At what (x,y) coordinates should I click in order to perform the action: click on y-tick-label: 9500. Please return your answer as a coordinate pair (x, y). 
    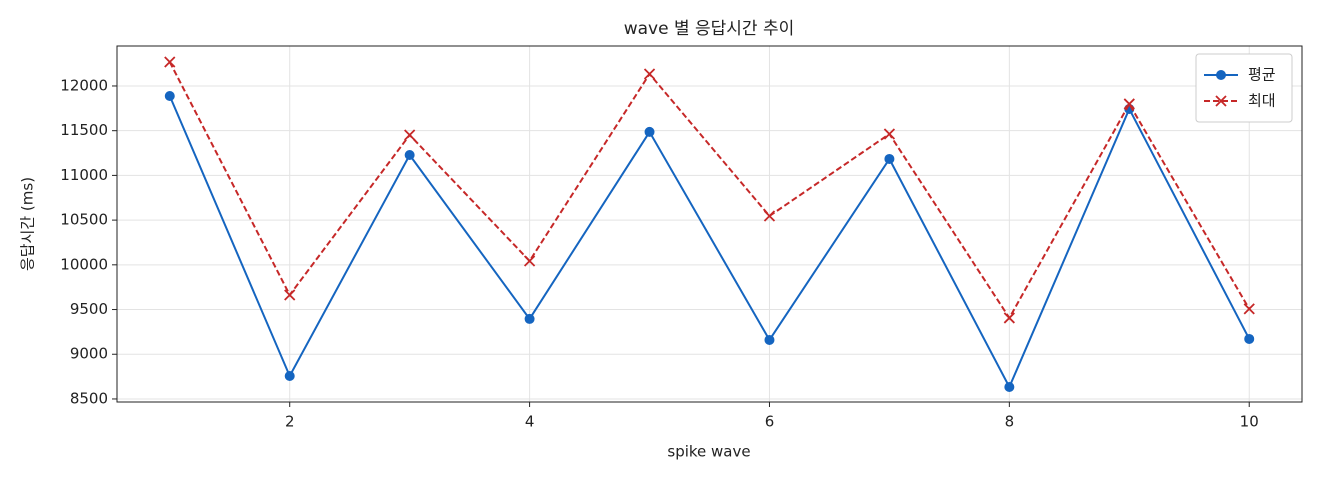
    Looking at the image, I should click on (89, 309).